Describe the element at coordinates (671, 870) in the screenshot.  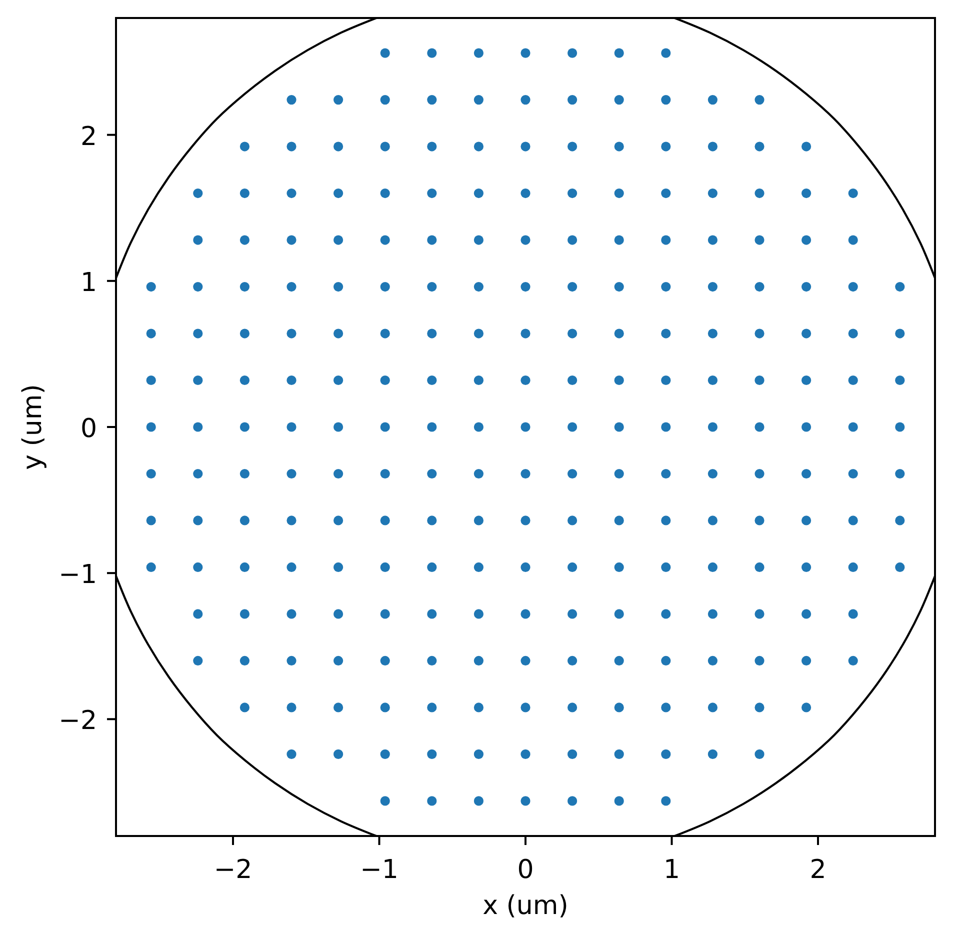
I see `x-tick-label: 1` at that location.